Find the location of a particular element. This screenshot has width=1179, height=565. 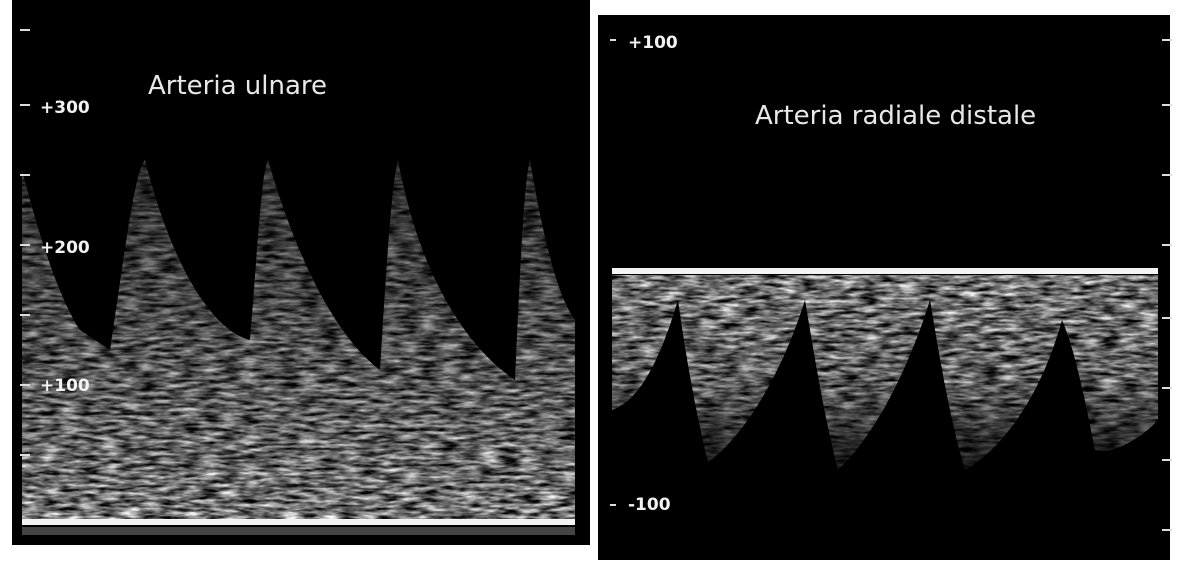

panel-title: Arteria radiale distale is located at coordinates (895, 116).